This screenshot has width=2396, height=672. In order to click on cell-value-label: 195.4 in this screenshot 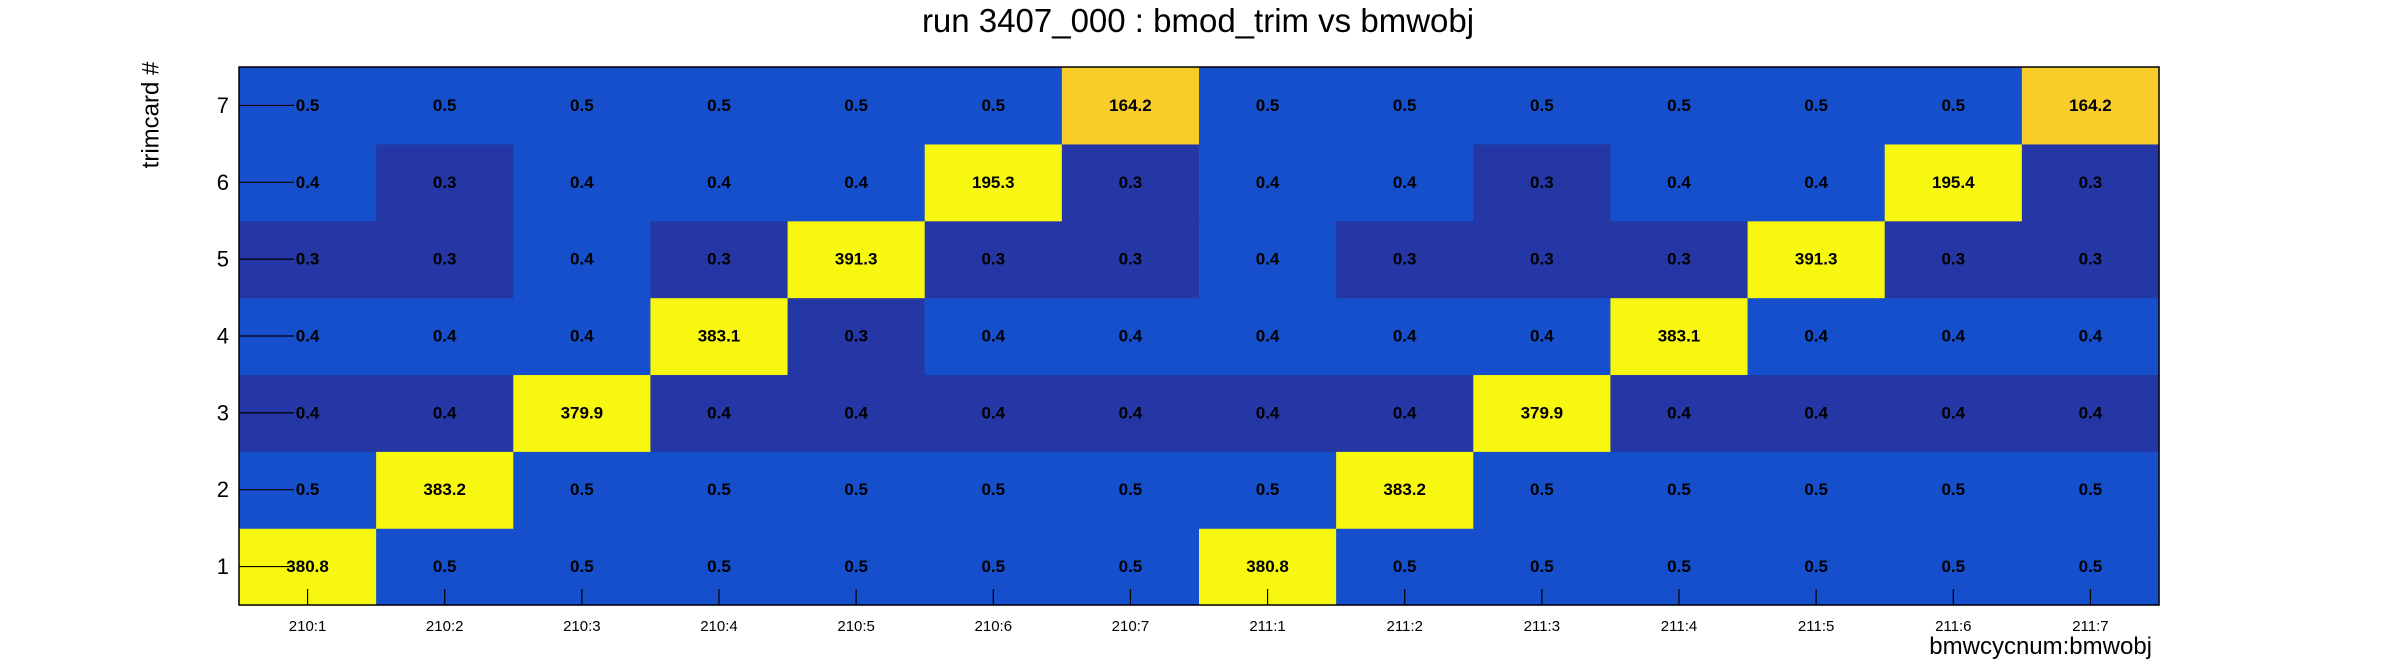, I will do `click(1953, 182)`.